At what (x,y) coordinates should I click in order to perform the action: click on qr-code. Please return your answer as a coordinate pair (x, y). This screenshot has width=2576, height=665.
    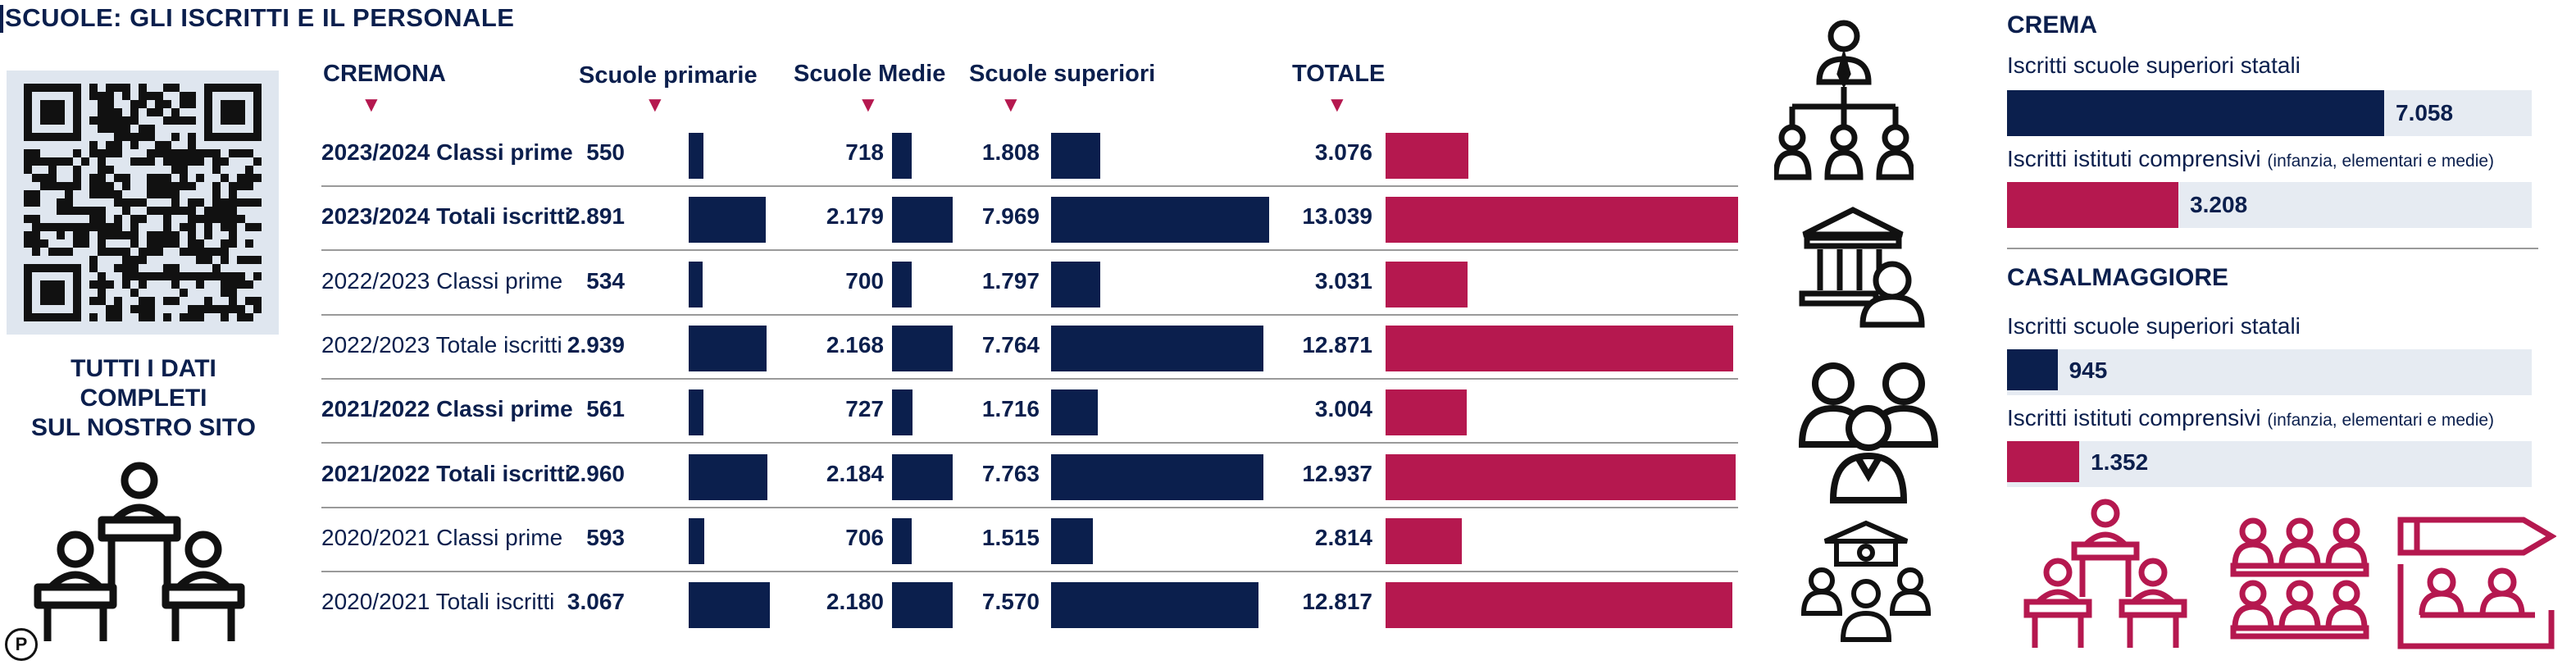
    Looking at the image, I should click on (143, 203).